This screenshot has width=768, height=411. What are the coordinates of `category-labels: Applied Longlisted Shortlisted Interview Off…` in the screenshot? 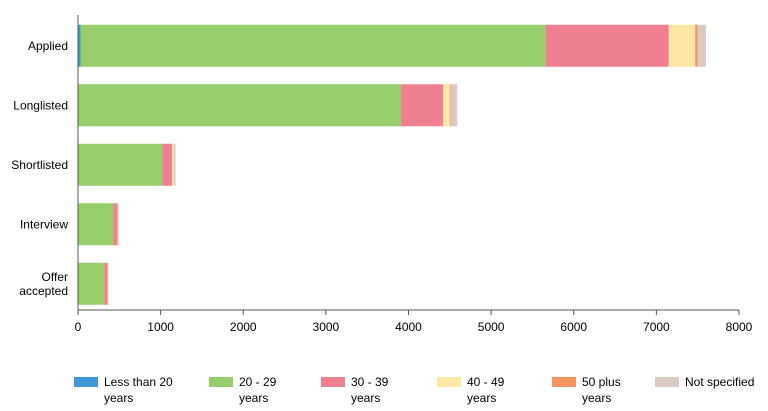 It's located at (39, 168).